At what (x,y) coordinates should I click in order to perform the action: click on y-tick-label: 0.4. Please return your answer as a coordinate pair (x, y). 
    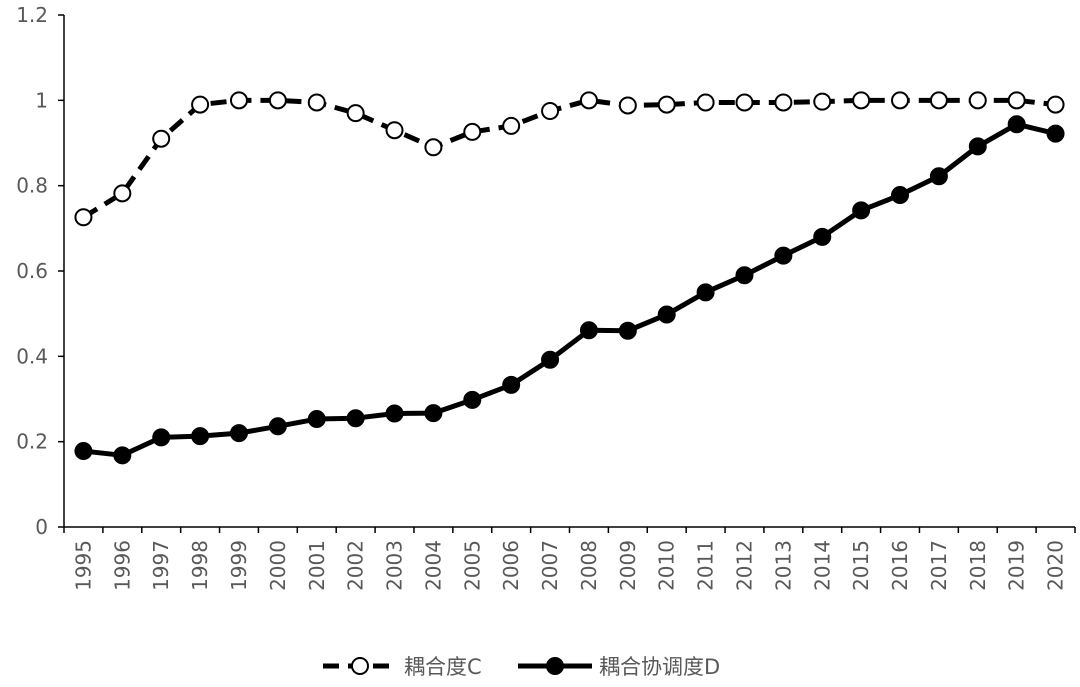
    Looking at the image, I should click on (32, 356).